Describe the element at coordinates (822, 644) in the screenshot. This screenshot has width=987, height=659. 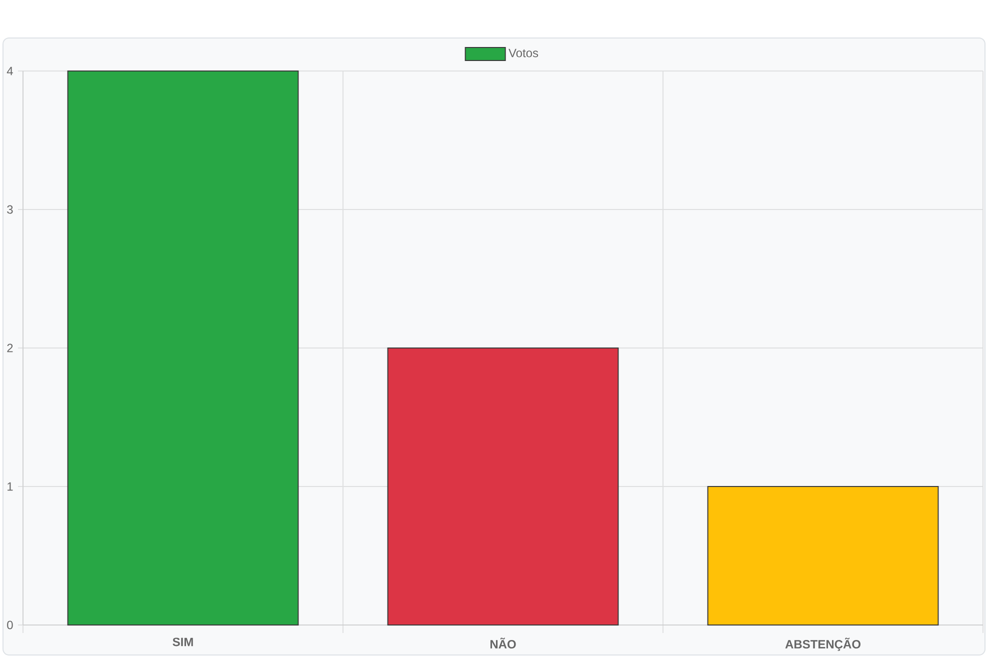
I see `x-tick-label: ABSTENÇÃO` at that location.